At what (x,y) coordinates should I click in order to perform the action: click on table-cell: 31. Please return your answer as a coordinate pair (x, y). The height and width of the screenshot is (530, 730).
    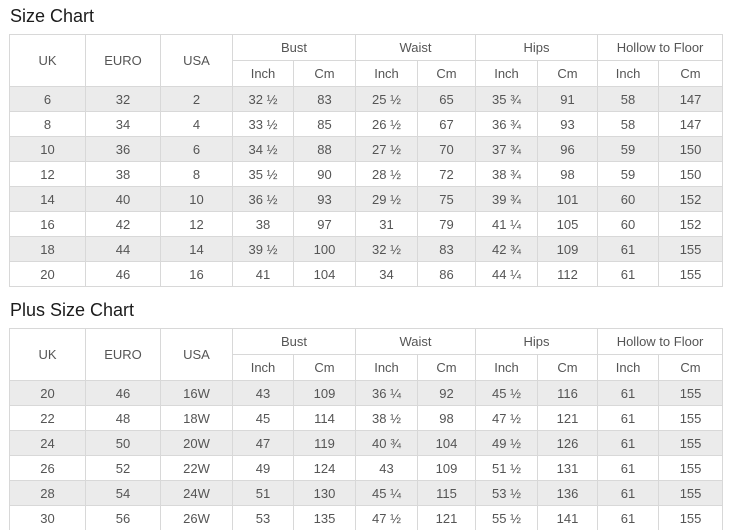
    Looking at the image, I should click on (387, 224).